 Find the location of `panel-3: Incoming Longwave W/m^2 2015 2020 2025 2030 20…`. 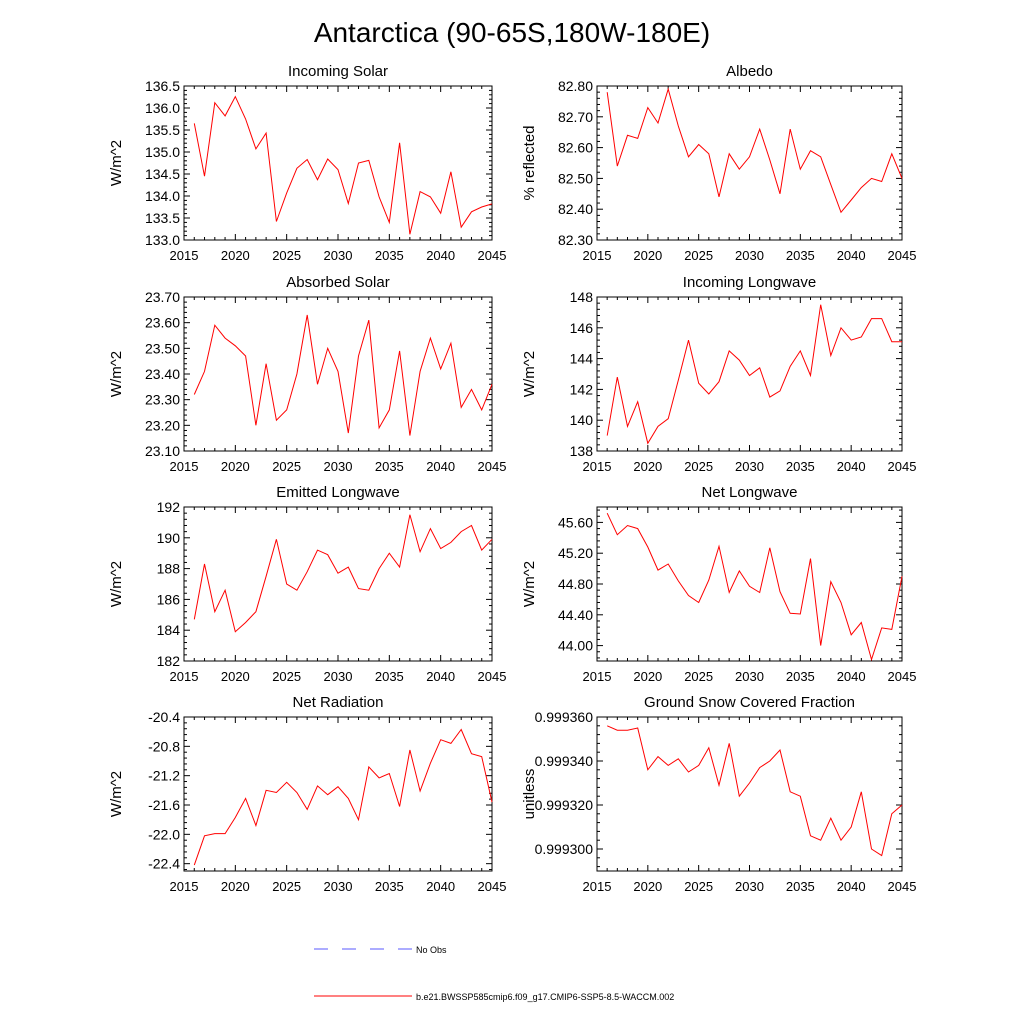

panel-3: Incoming Longwave W/m^2 2015 2020 2025 2030 20… is located at coordinates (718, 374).